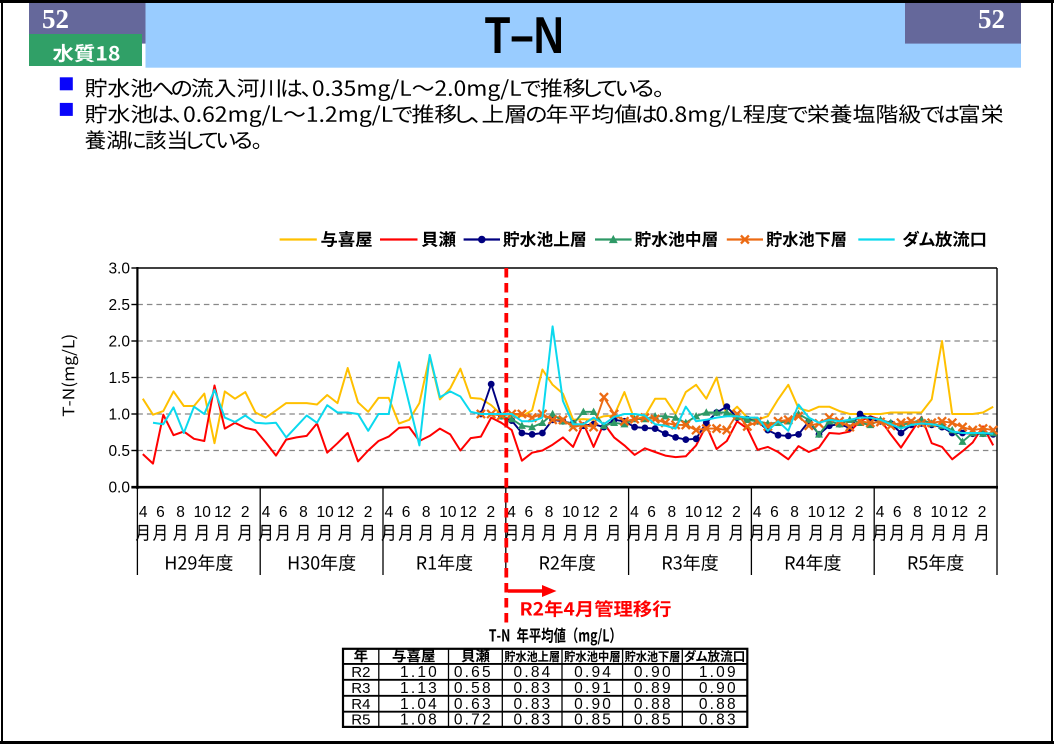  What do you see at coordinates (119, 415) in the screenshot?
I see `svg-text: 1.0` at bounding box center [119, 415].